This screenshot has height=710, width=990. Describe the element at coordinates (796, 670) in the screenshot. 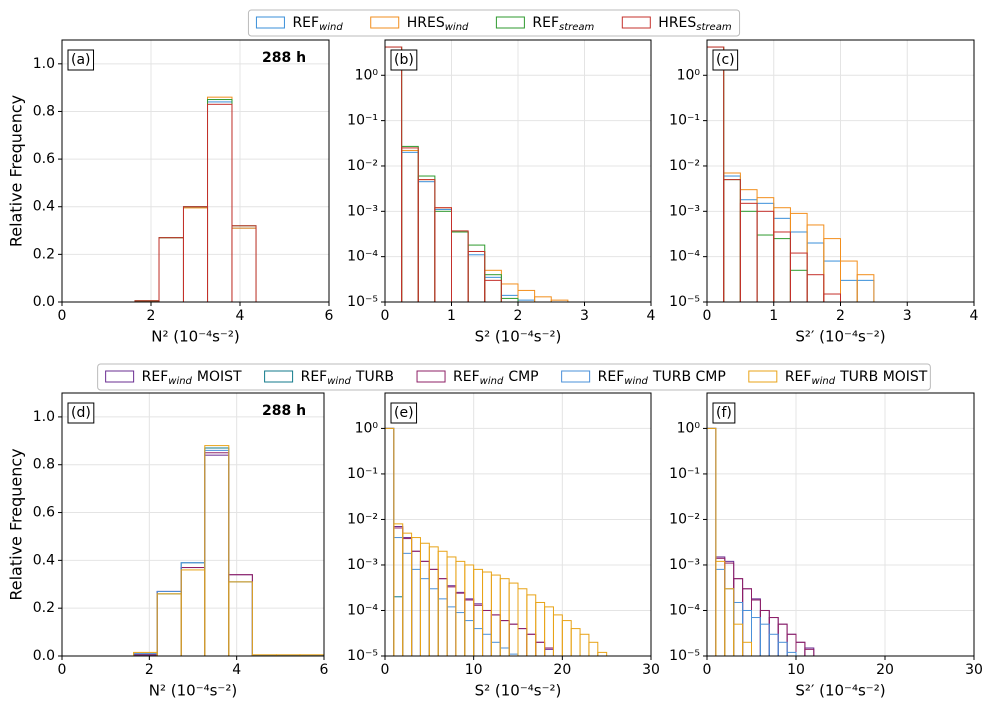

I see `x-tick-label: 10` at that location.